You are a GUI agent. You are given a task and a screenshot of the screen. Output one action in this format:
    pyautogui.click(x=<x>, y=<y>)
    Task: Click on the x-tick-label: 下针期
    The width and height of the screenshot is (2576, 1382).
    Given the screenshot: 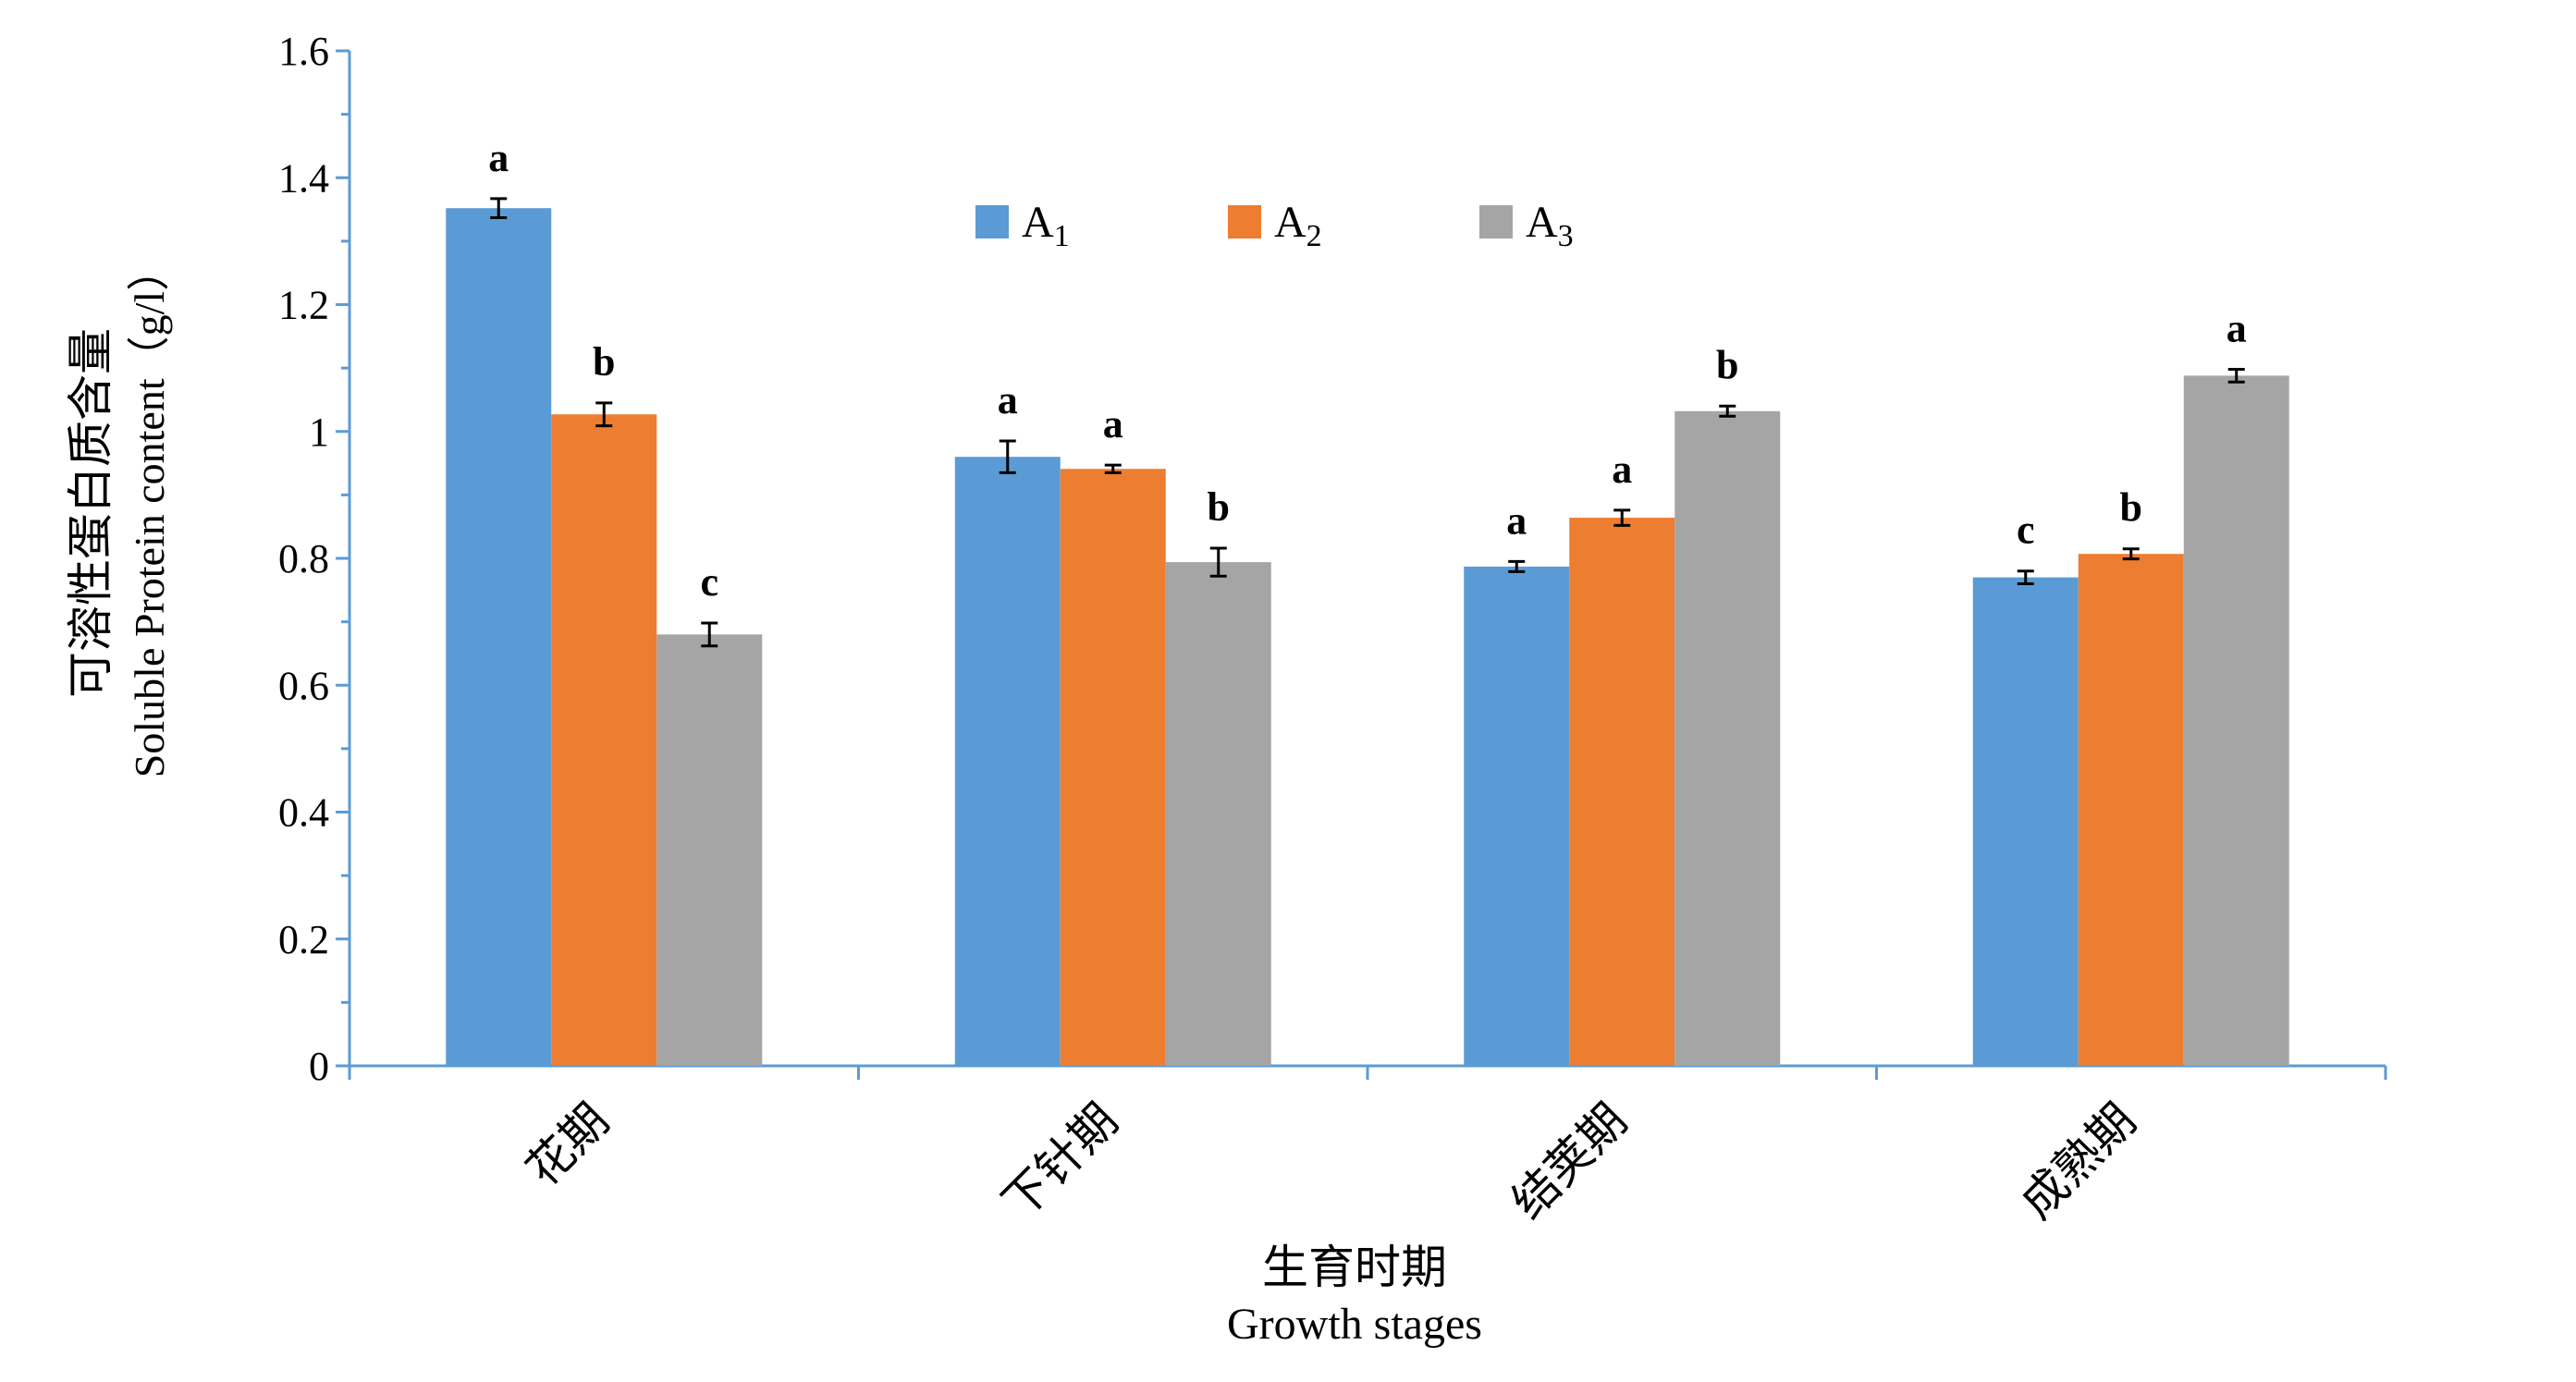 What is the action you would take?
    pyautogui.click(x=1060, y=1161)
    